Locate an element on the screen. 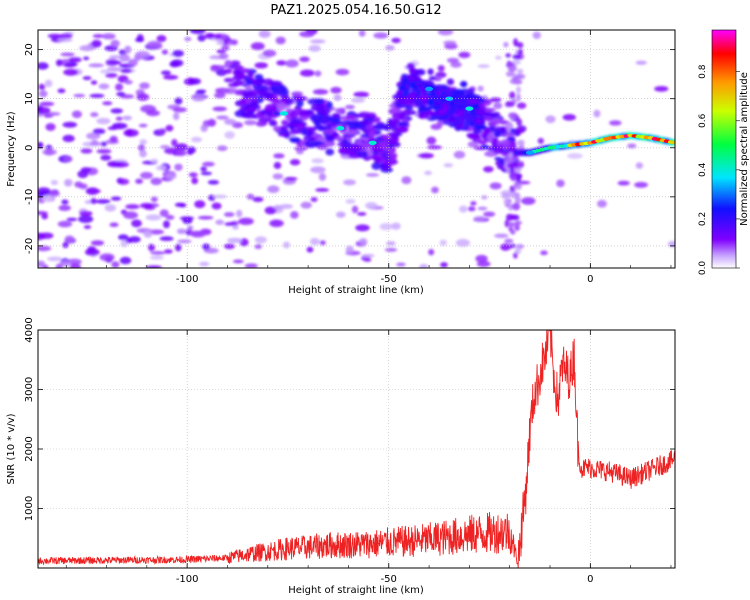  colorbar-ticks: 0.0 0.2 0.4 0.6 0.8 is located at coordinates (719, 169).